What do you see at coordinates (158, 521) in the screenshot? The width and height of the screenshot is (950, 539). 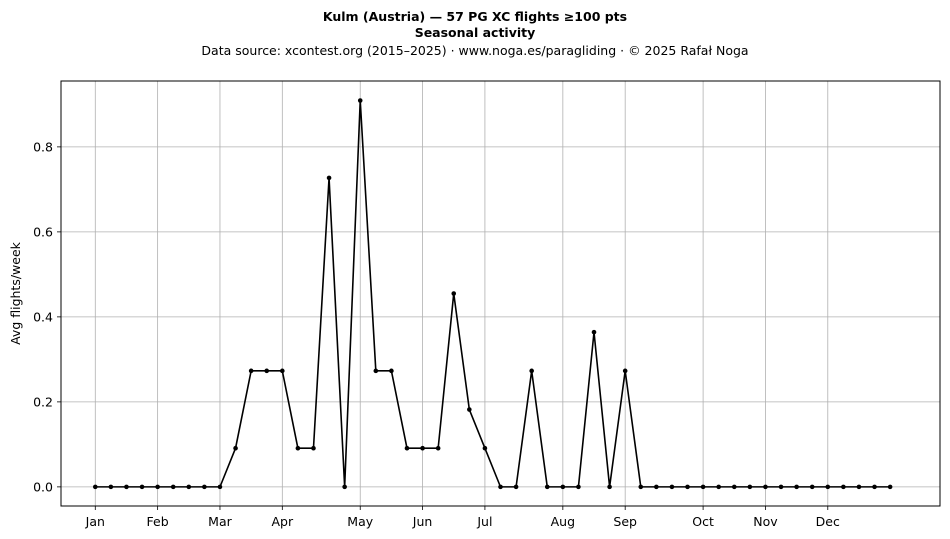 I see `x-tick-label: Feb` at bounding box center [158, 521].